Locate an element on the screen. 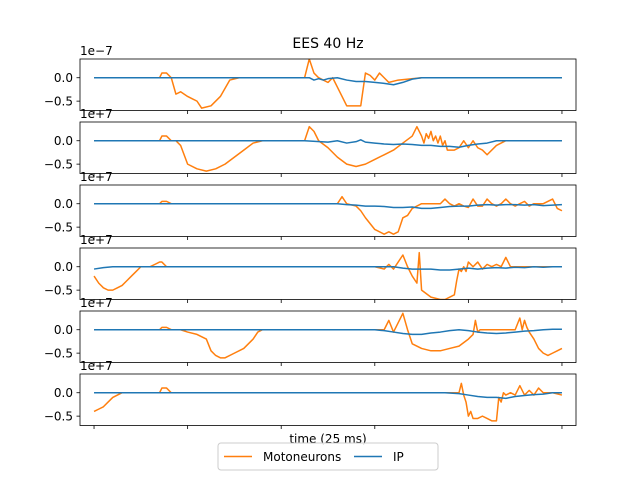 This screenshot has width=640, height=480. y-offset-label-1: 1e−7 is located at coordinates (96, 51).